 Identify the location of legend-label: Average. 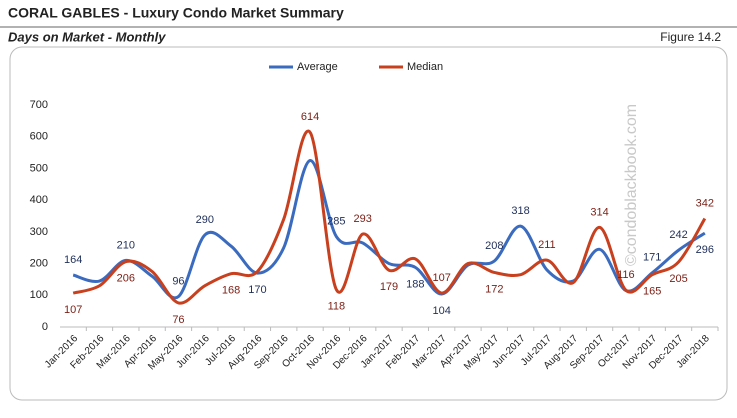
(317, 67).